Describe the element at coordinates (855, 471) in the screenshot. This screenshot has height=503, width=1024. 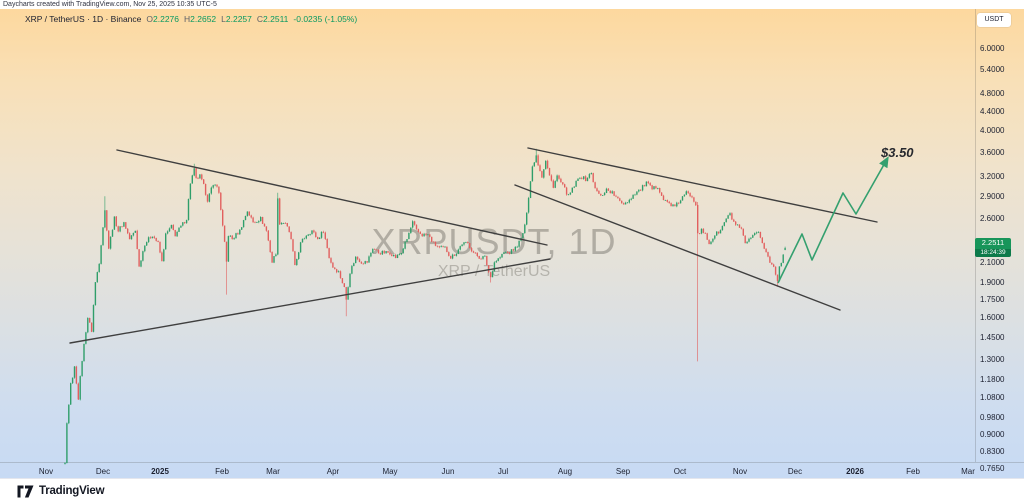
I see `time-tick: 2026` at that location.